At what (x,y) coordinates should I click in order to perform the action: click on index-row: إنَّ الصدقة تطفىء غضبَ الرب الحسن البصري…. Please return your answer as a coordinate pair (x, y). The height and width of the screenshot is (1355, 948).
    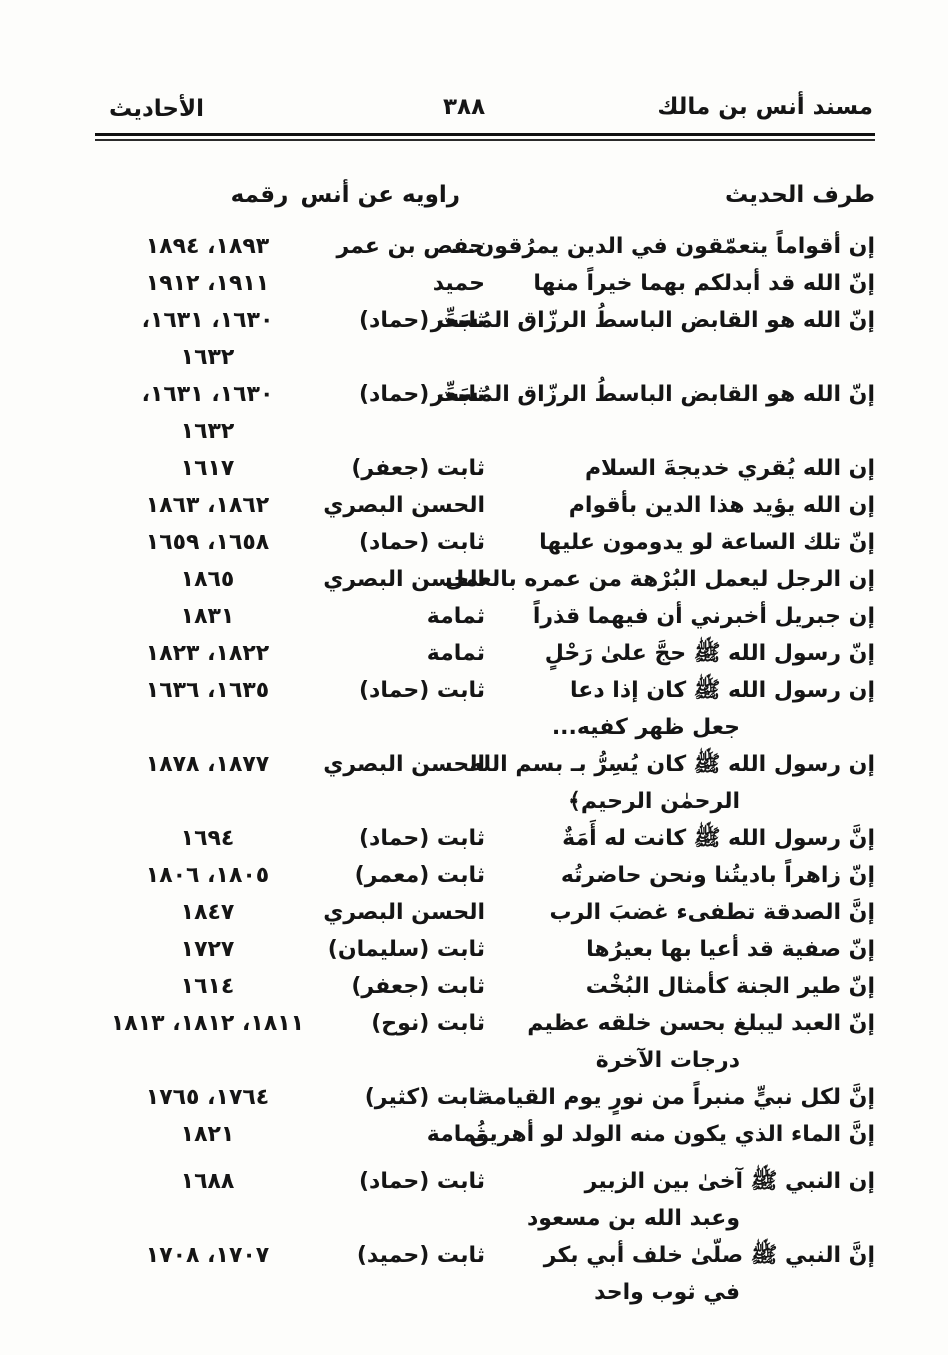
    Looking at the image, I should click on (485, 912).